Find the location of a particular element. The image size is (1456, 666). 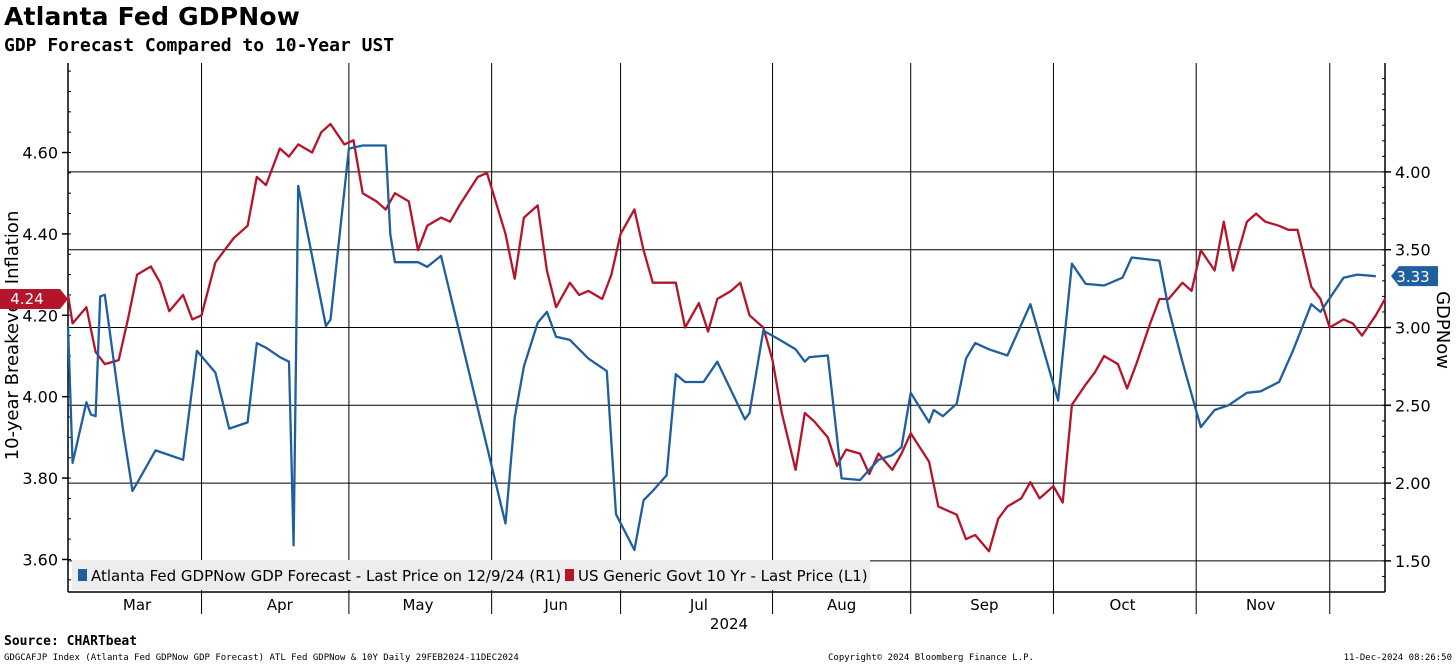

left-tick-label: 4.20 is located at coordinates (40, 315).